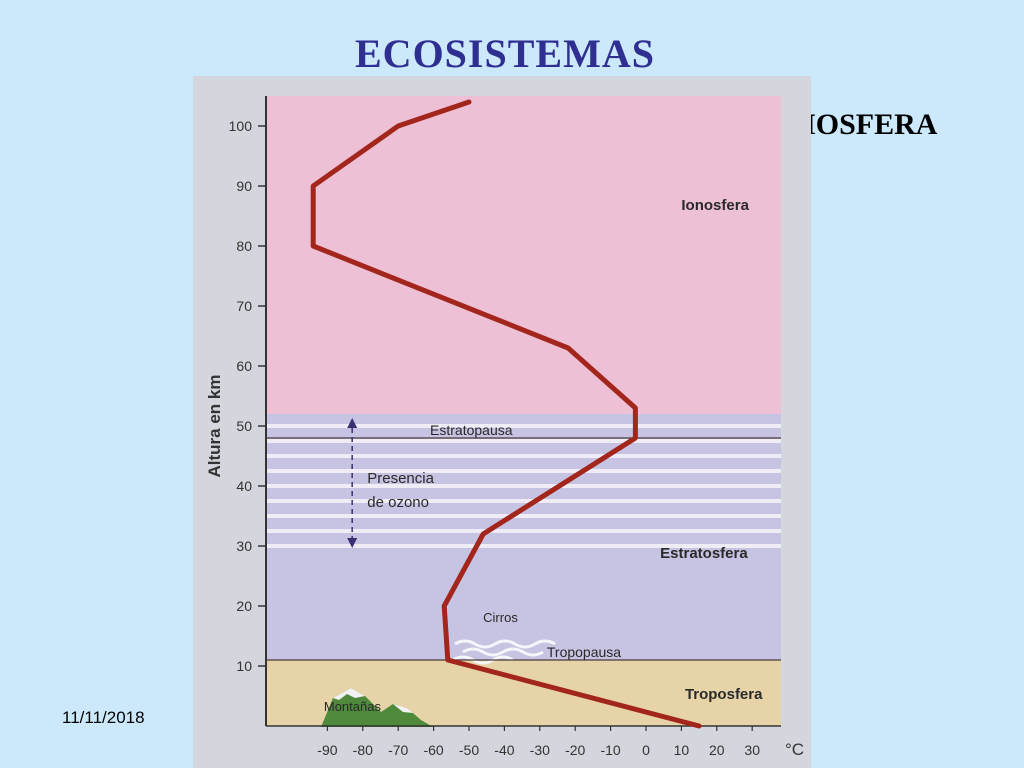 This screenshot has height=768, width=1024. What do you see at coordinates (214, 426) in the screenshot?
I see `y-axis-label: Altura en km` at bounding box center [214, 426].